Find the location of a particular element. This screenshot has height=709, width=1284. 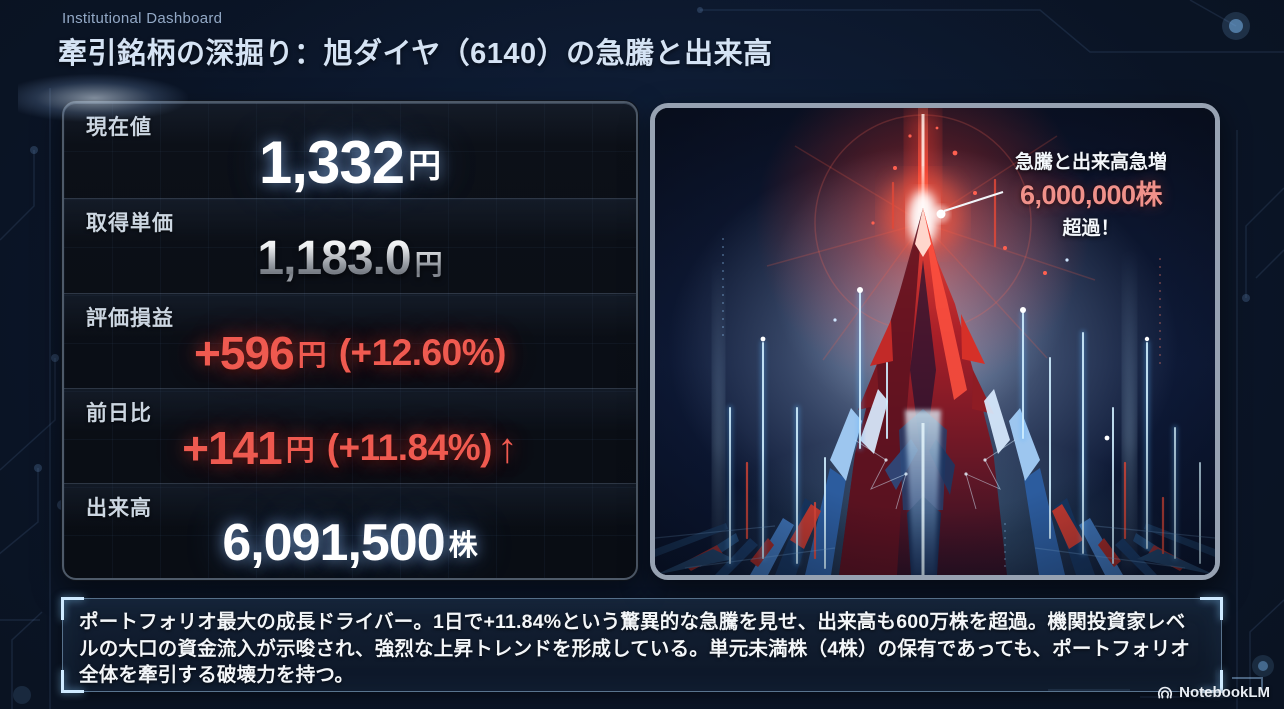

stat-row-day-change: 前日比 +141 円 (+11.84%) ↑ is located at coordinates (350, 435).